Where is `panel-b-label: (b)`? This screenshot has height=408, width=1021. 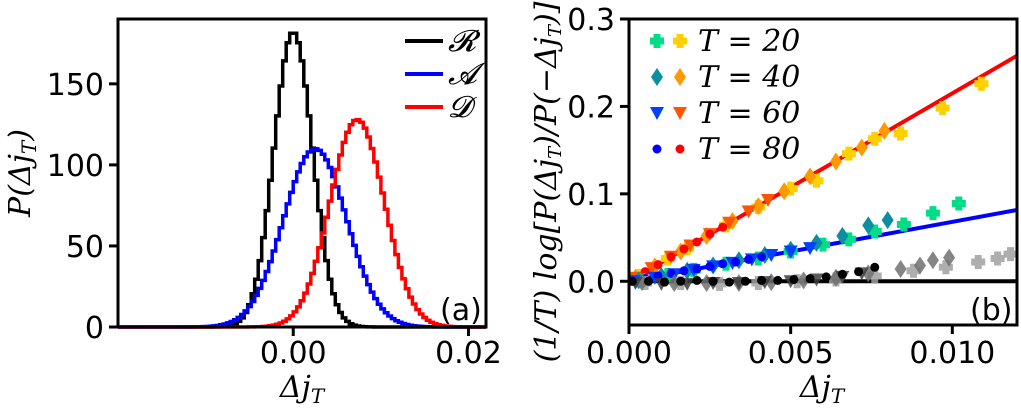 panel-b-label: (b) is located at coordinates (991, 310).